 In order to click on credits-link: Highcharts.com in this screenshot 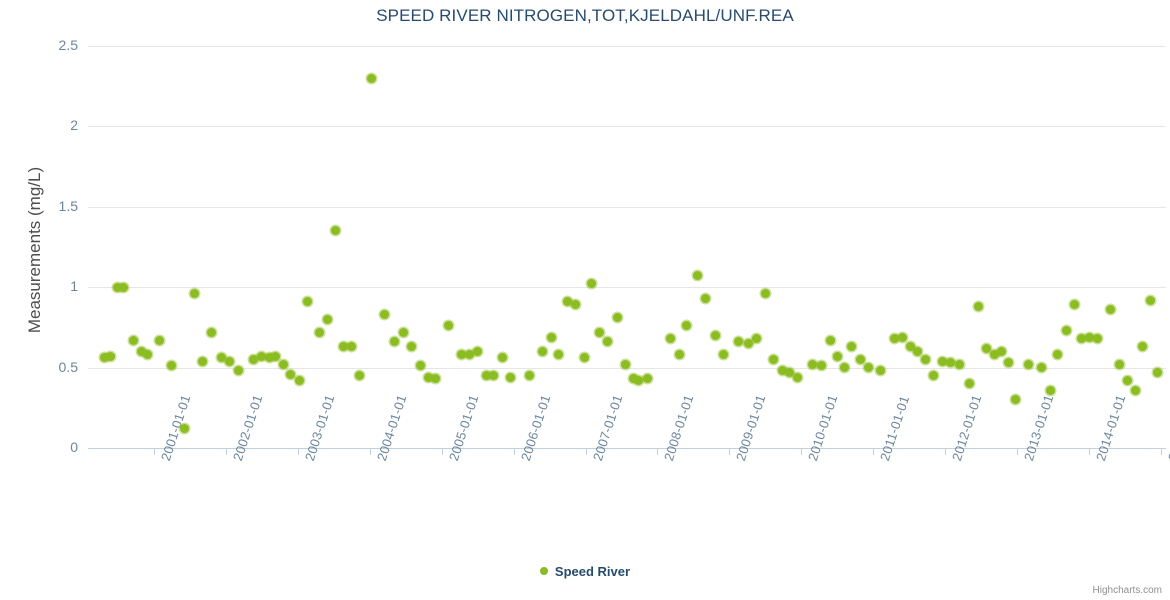, I will do `click(1127, 590)`.